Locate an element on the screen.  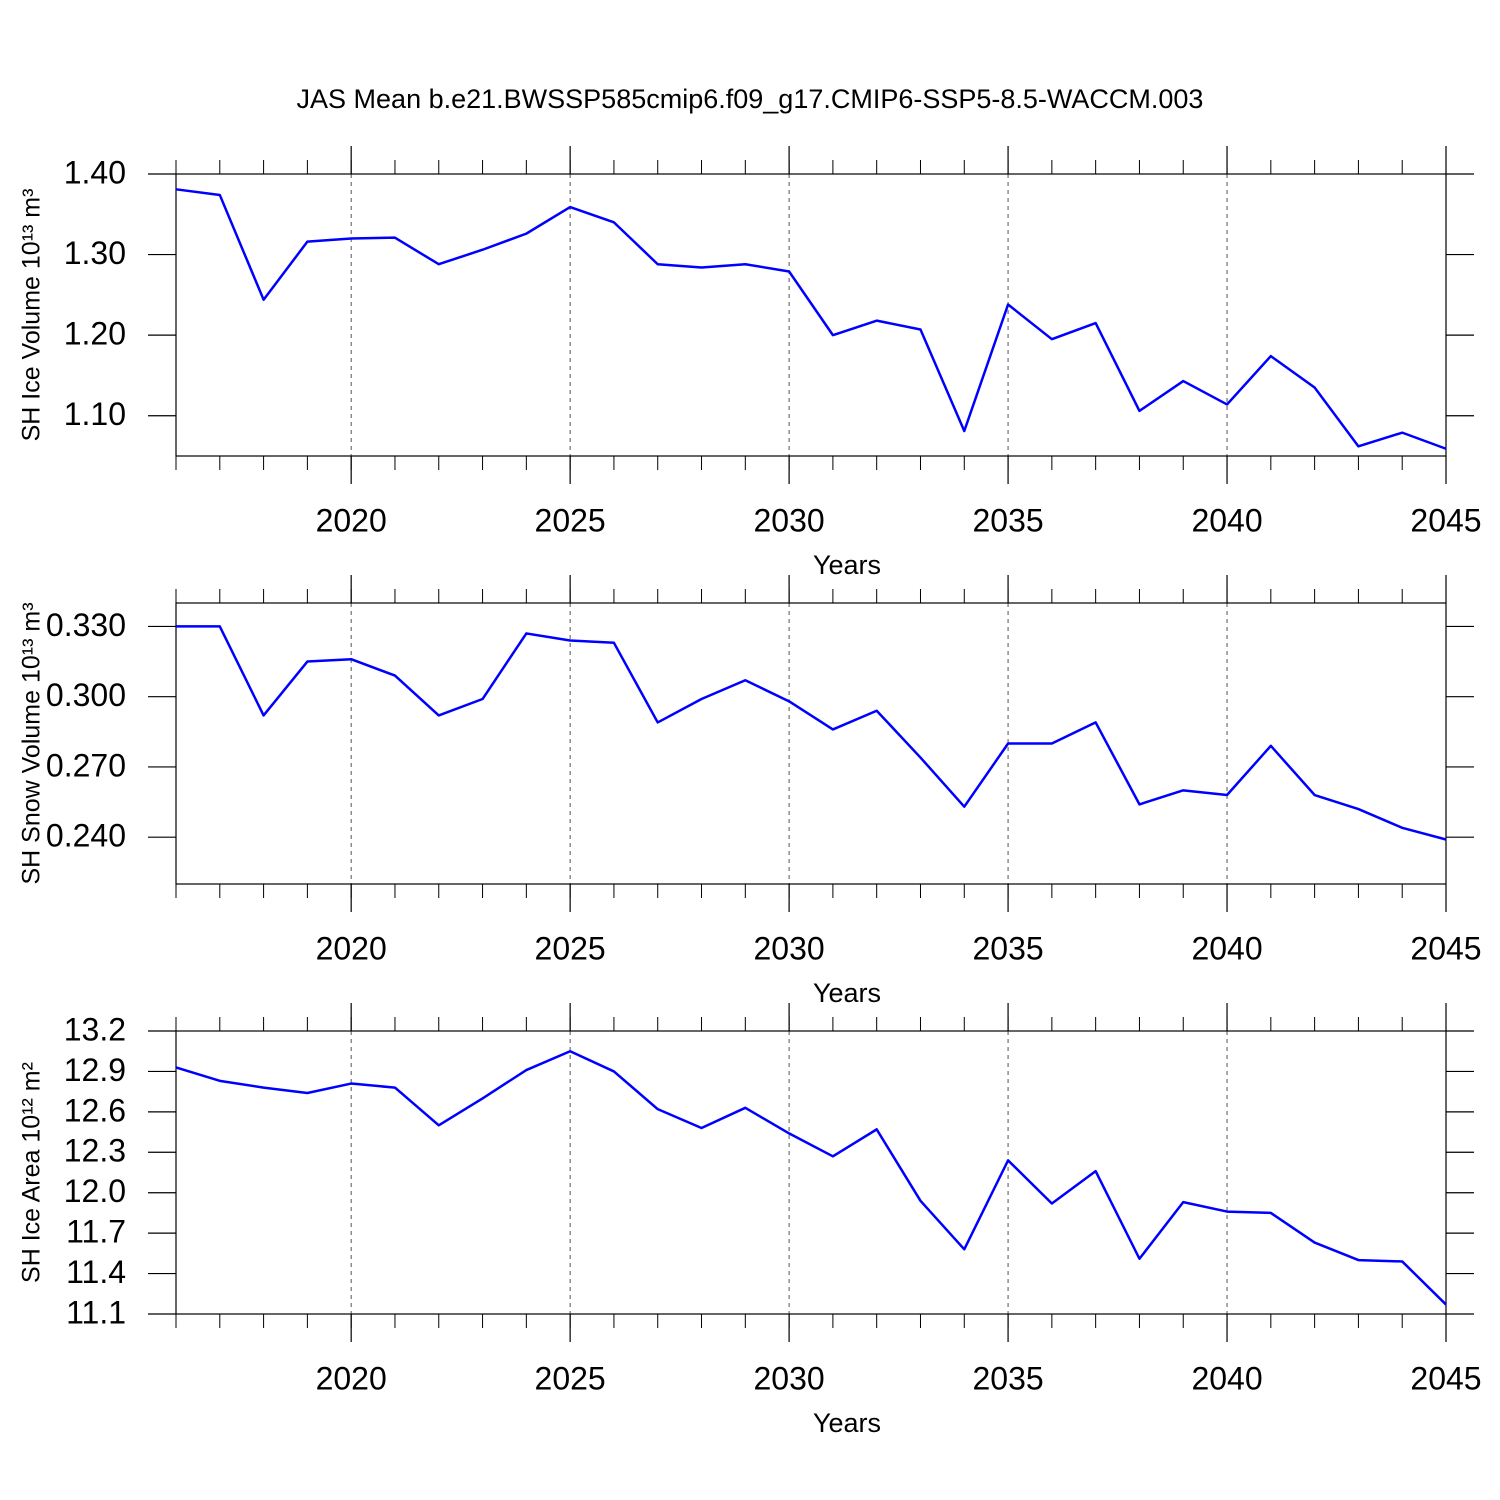
y-tick-label: 12.0 is located at coordinates (95, 1191).